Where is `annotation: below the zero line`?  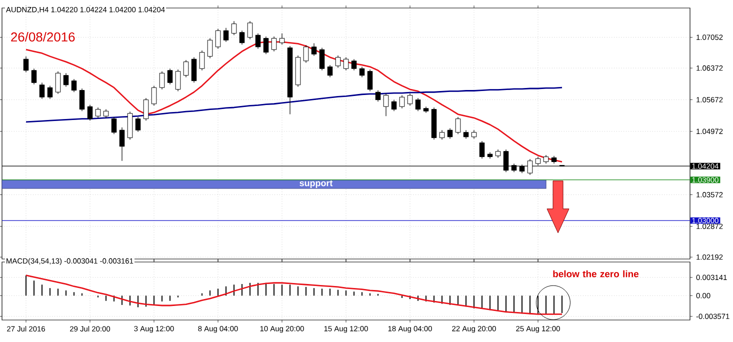 annotation: below the zero line is located at coordinates (596, 274).